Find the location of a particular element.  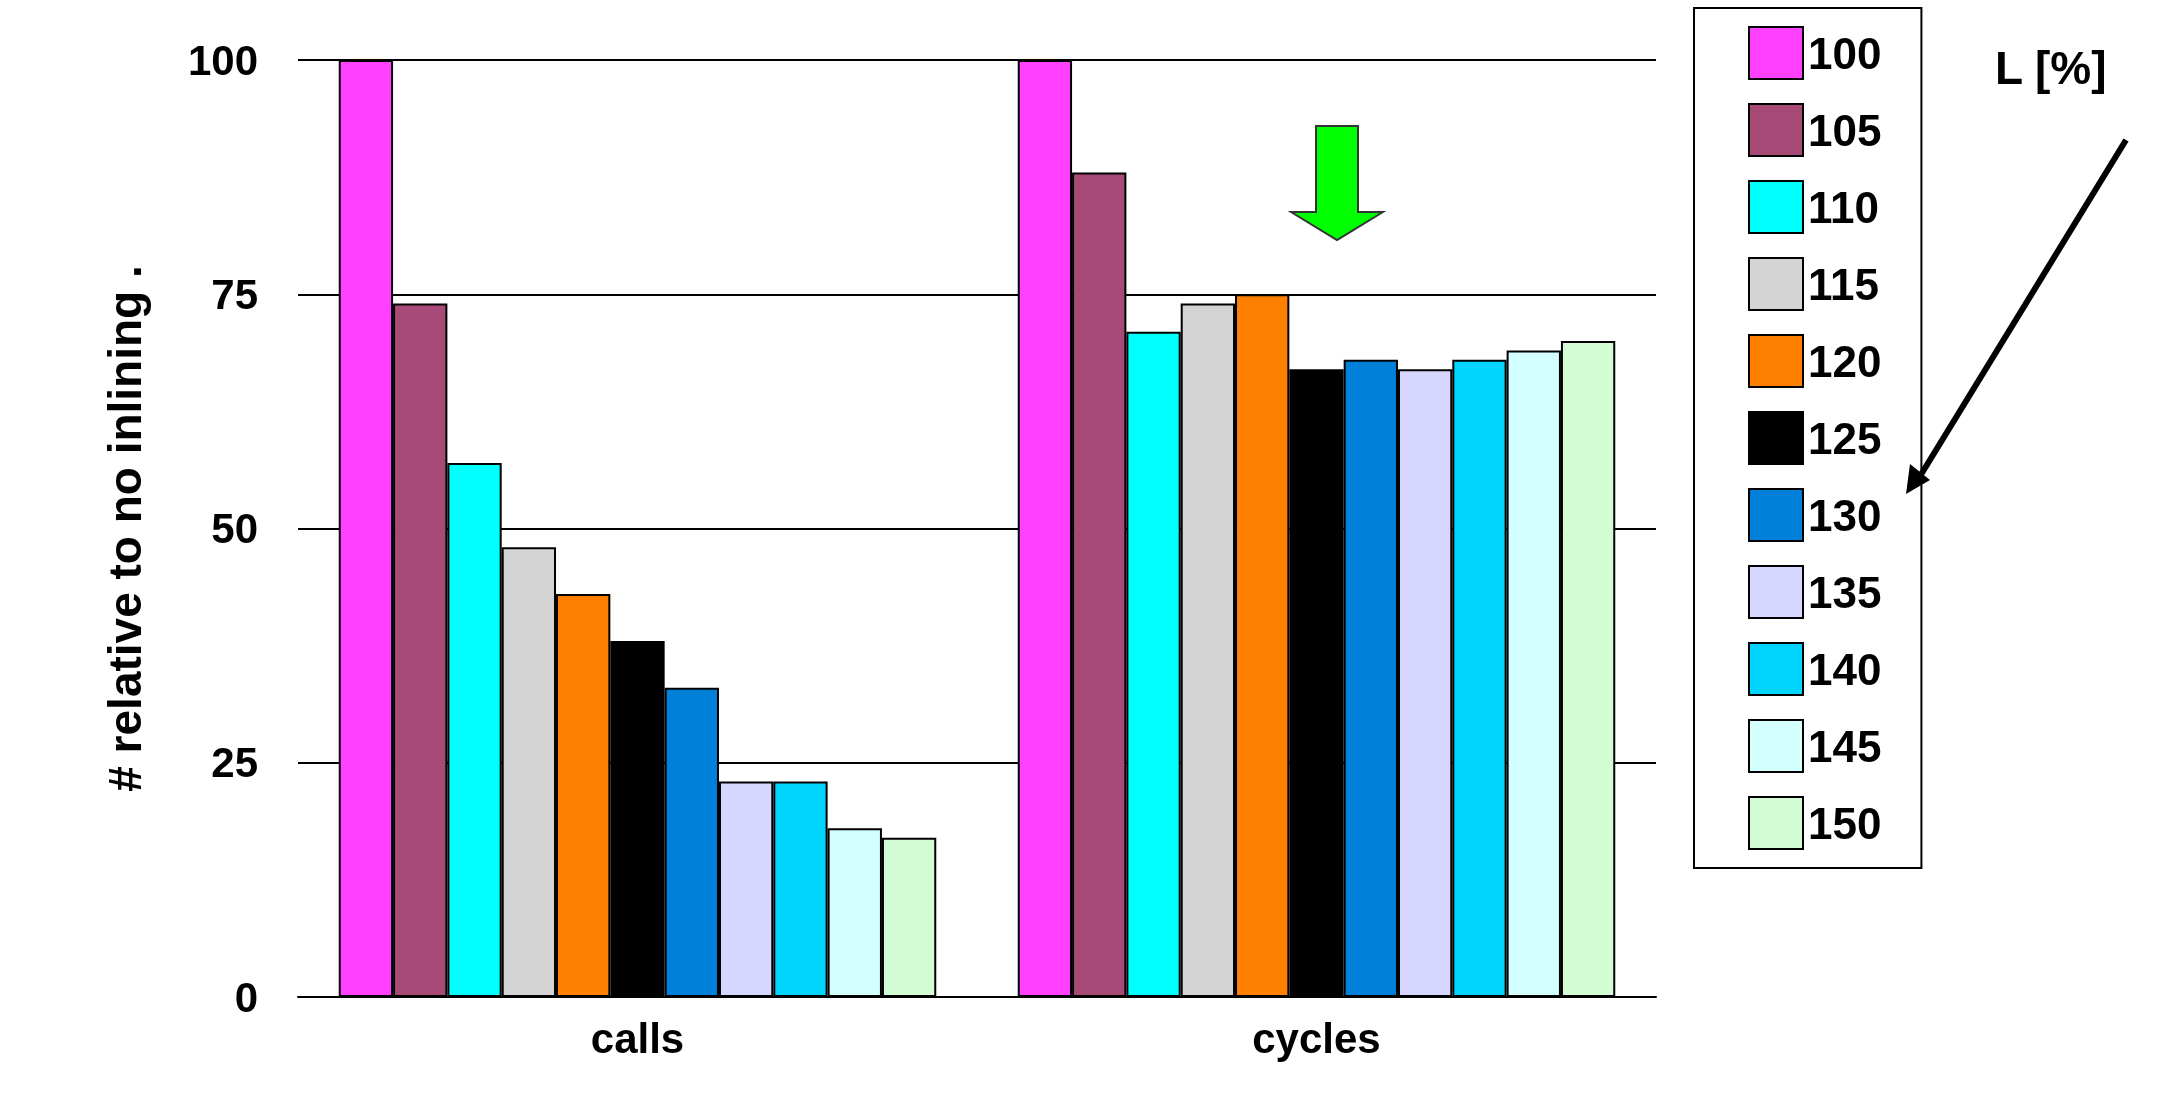

y-tick-label: 75 is located at coordinates (234, 294).